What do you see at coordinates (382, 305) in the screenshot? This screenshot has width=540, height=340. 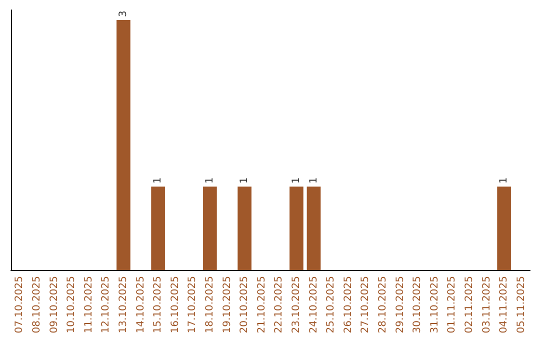 I see `x-tick-label: 28.10.2025` at bounding box center [382, 305].